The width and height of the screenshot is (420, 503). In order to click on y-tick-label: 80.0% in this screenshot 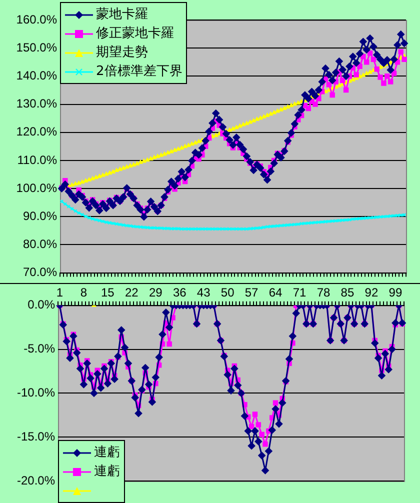, I will do `click(40, 244)`.